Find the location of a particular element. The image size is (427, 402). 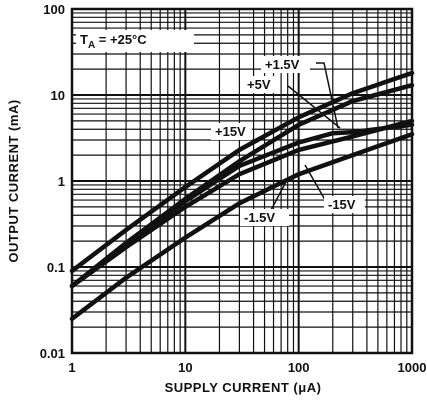

condition-label: TA = +25°C is located at coordinates (113, 41).